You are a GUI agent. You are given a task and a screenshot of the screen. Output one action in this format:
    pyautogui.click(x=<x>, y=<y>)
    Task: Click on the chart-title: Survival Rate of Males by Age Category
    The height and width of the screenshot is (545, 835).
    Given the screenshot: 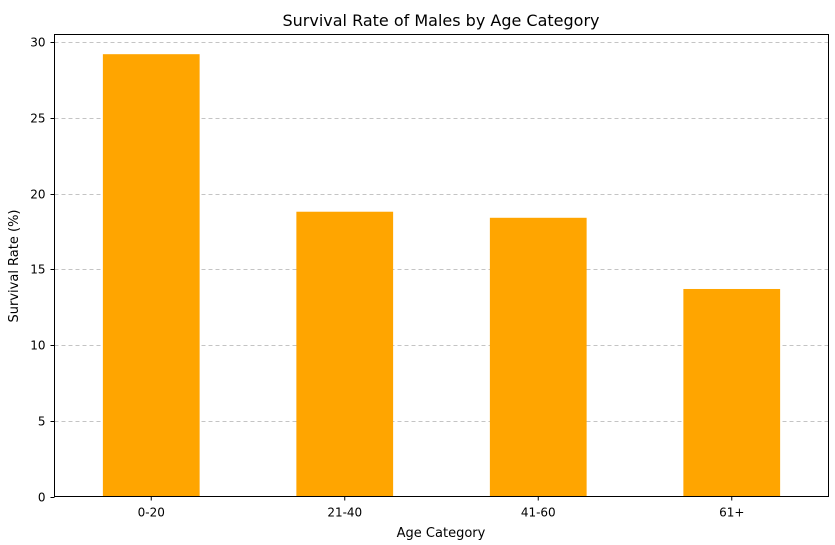 What is the action you would take?
    pyautogui.click(x=440, y=20)
    